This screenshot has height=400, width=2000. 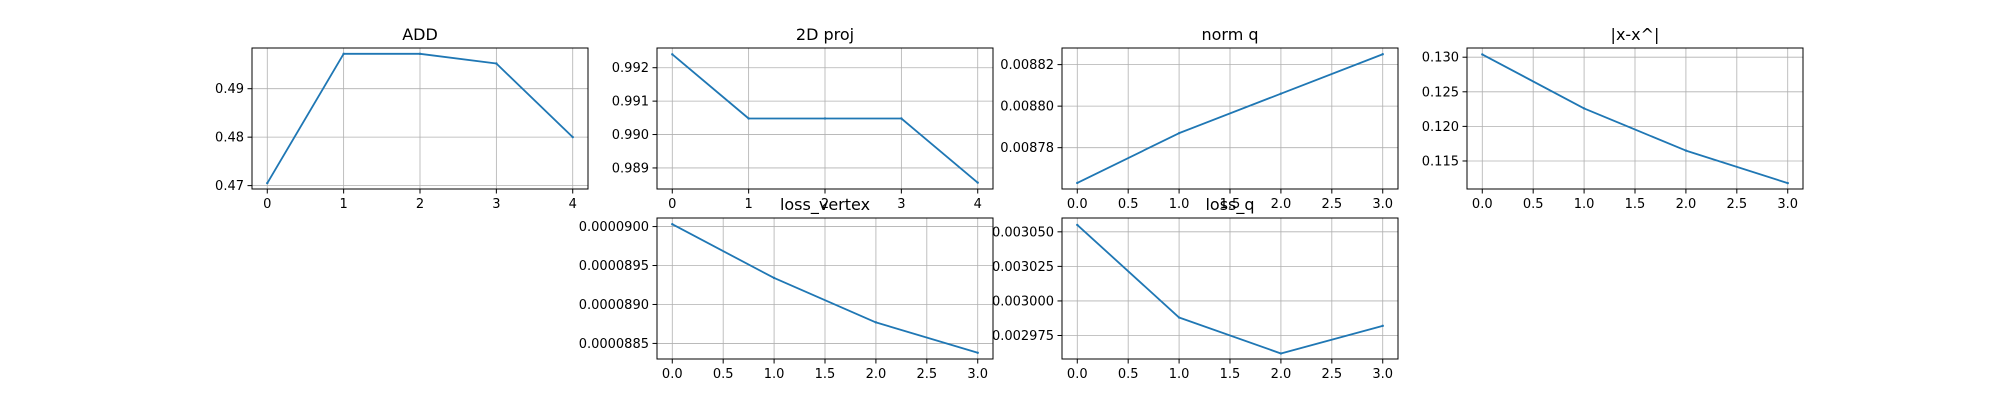 What do you see at coordinates (1440, 161) in the screenshot?
I see `y-tick-label: 0.115` at bounding box center [1440, 161].